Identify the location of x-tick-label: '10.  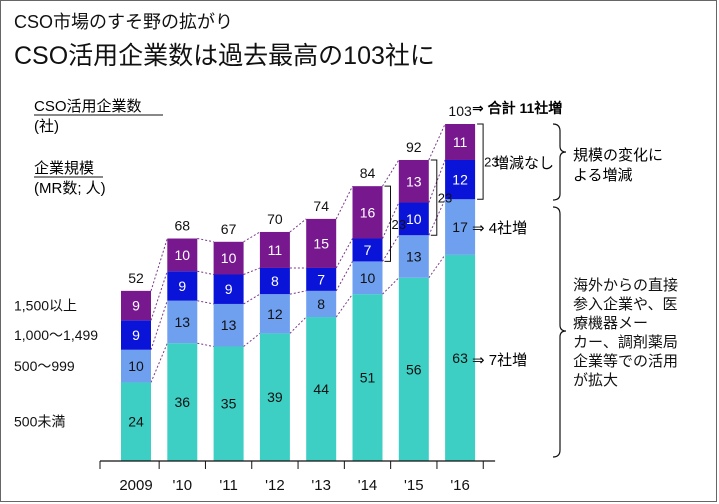
(183, 485).